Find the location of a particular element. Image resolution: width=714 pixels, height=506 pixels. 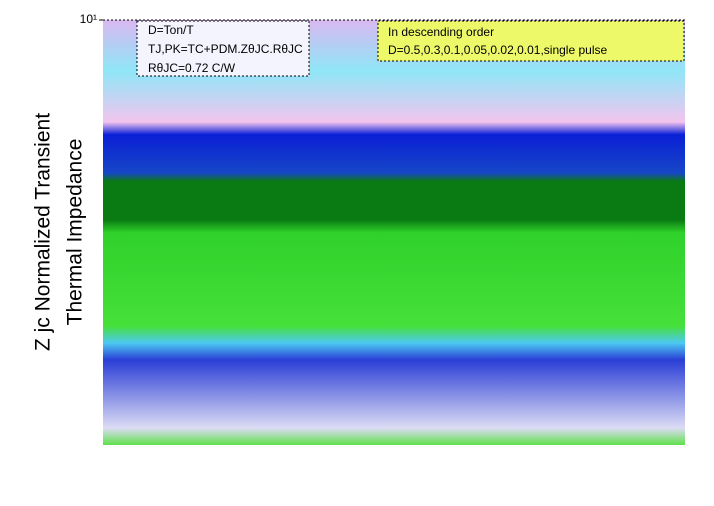

y-axis-label: Thermal Impedance is located at coordinates (75, 232).